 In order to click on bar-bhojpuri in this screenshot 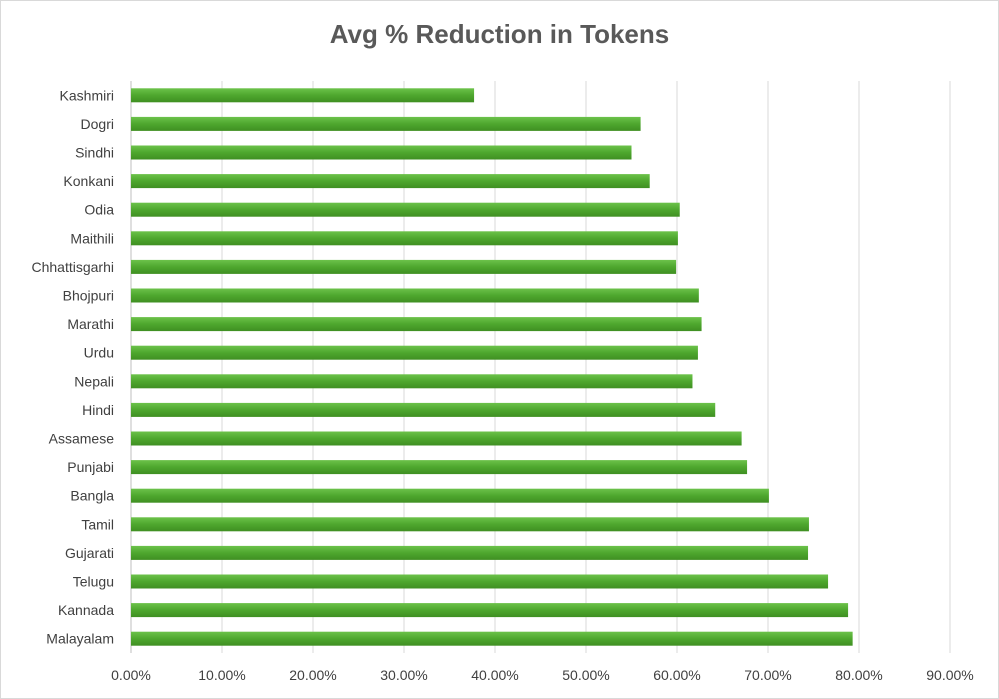, I will do `click(415, 295)`.